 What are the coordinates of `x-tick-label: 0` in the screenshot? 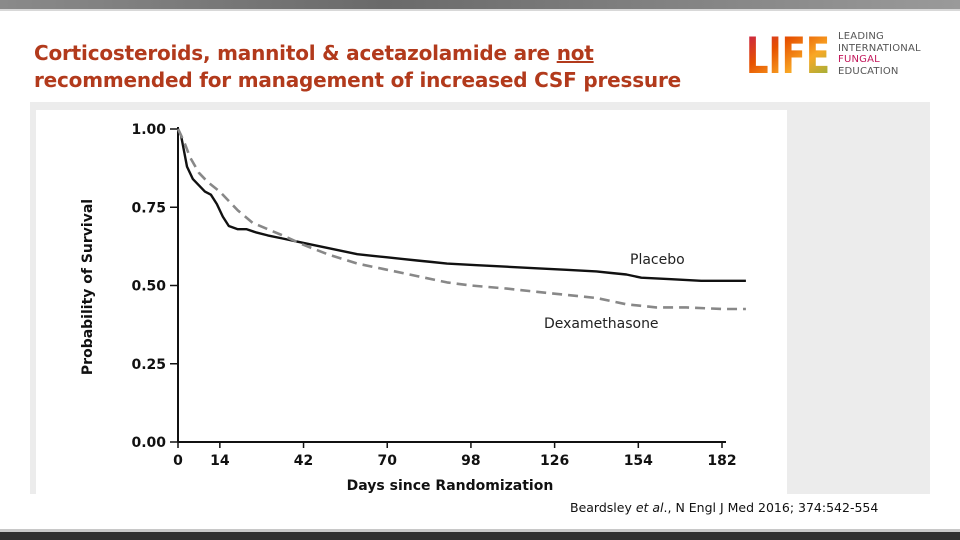 It's located at (178, 461).